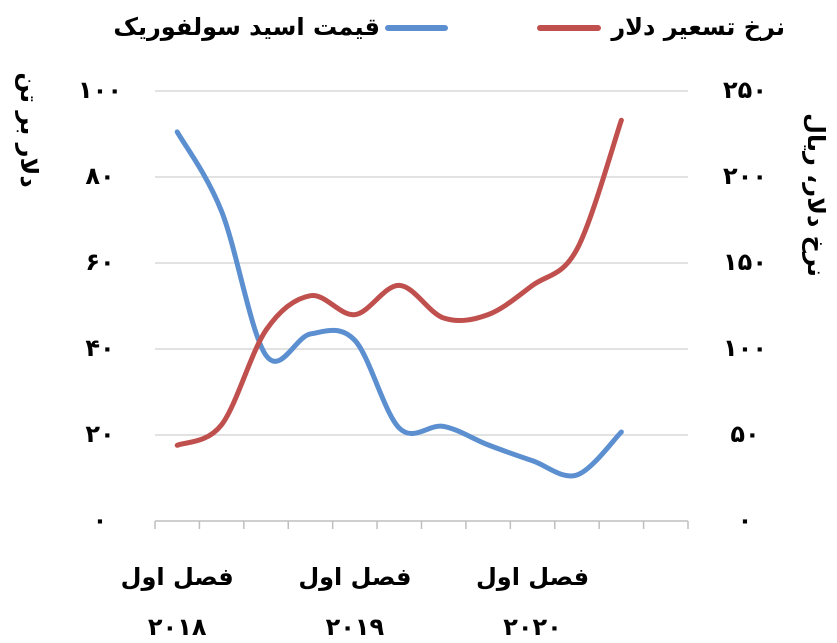  I want to click on y2-tick-label: ۲۰۰, so click(745, 176).